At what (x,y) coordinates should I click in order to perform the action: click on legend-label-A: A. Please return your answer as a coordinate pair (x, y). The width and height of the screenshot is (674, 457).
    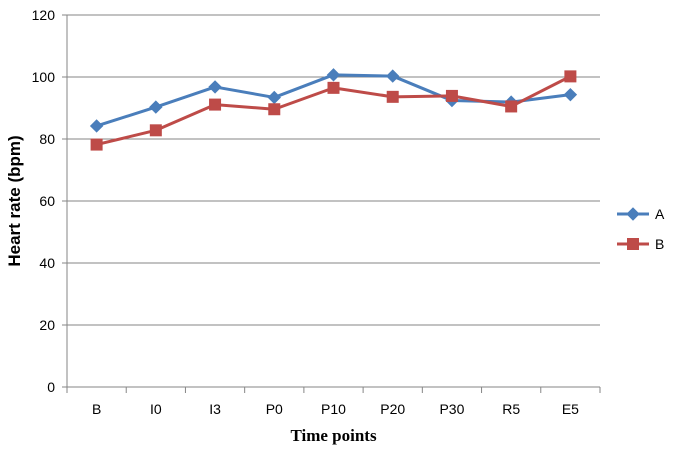
    Looking at the image, I should click on (660, 214).